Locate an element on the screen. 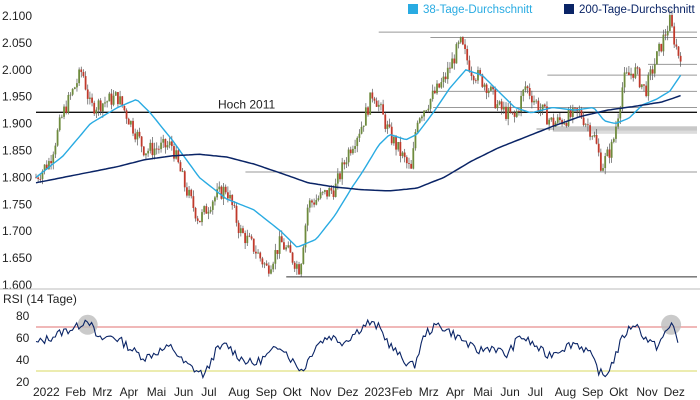  x-tick-label: Mrz is located at coordinates (429, 392).